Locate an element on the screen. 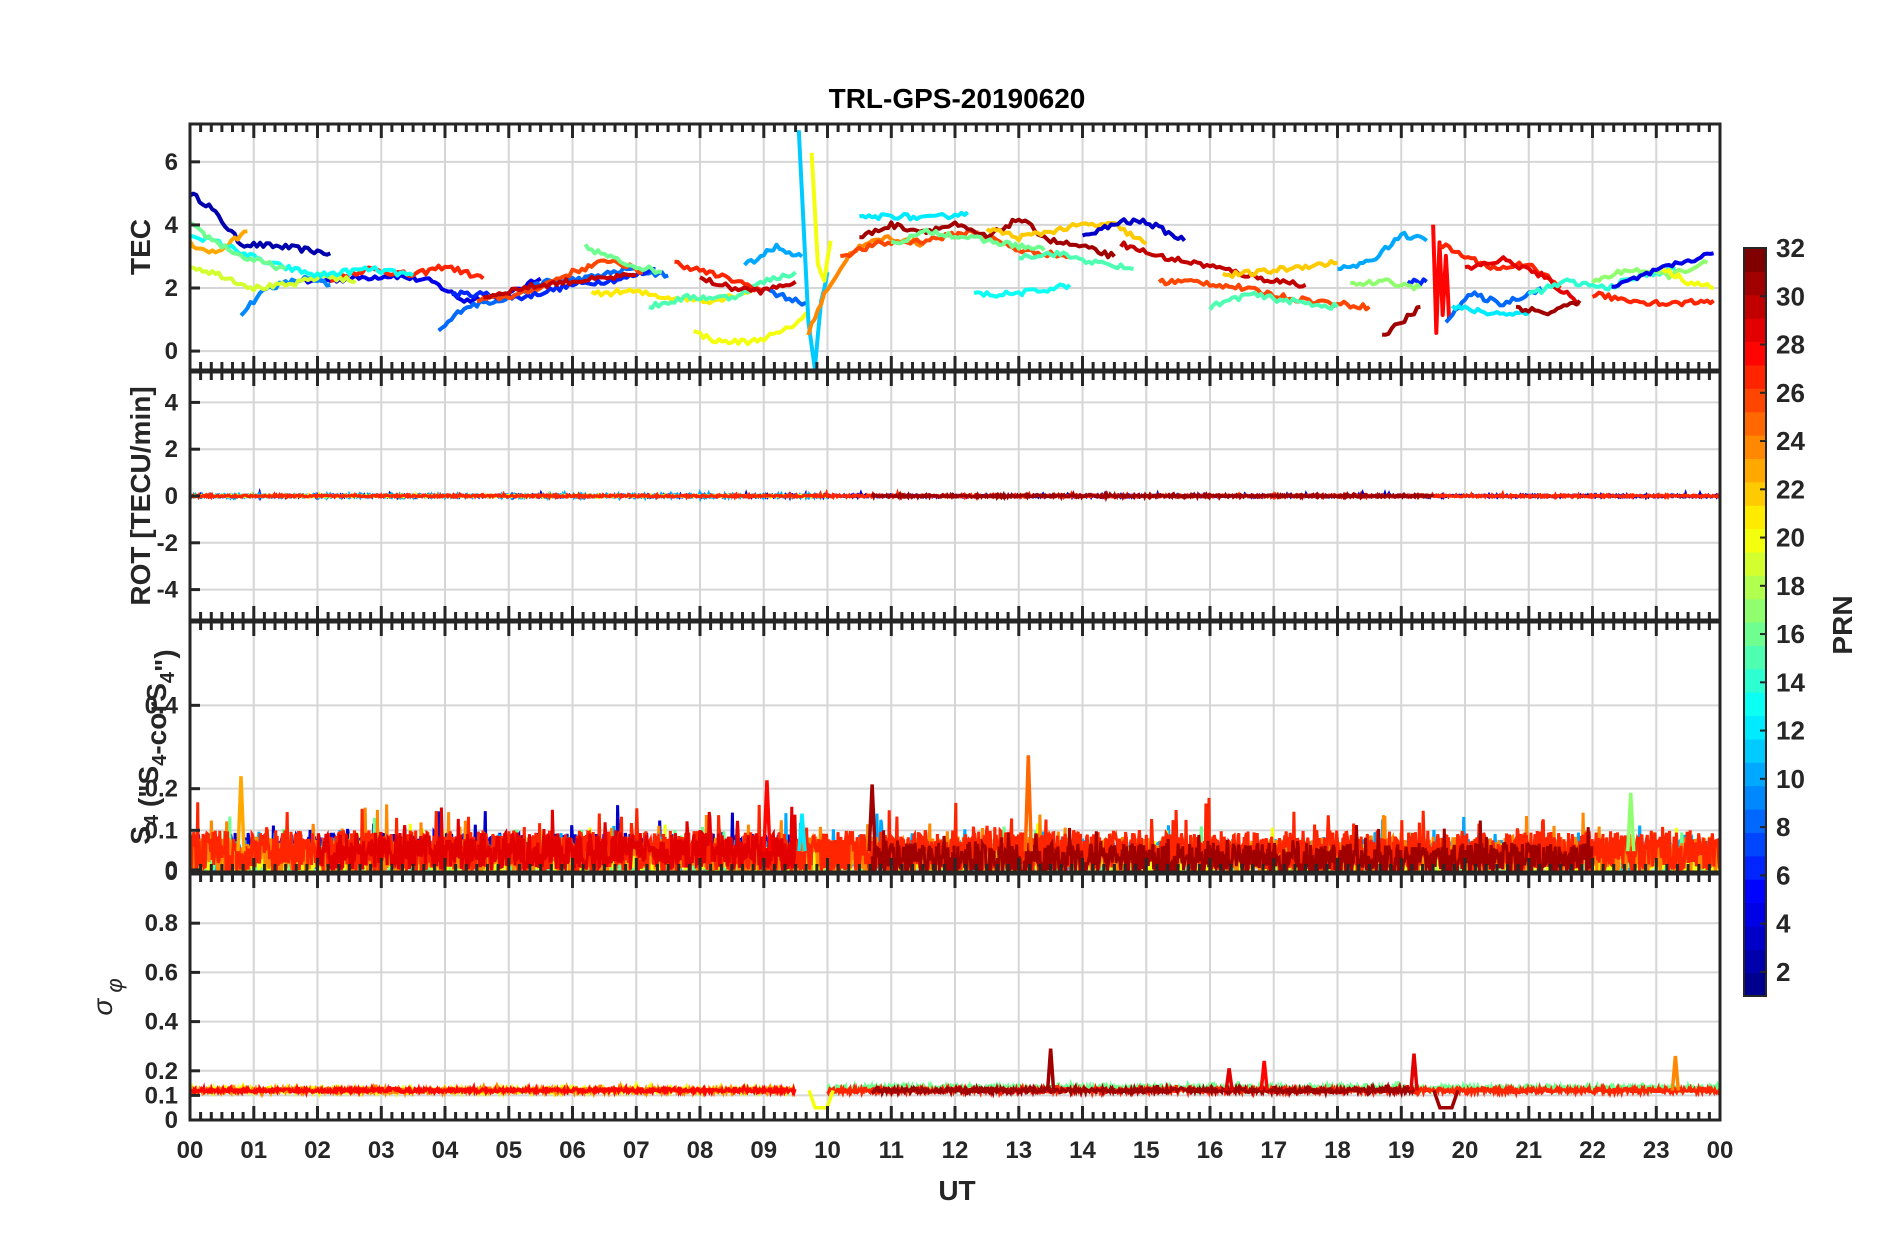  colorbar-tick-label: 32 is located at coordinates (1790, 248).